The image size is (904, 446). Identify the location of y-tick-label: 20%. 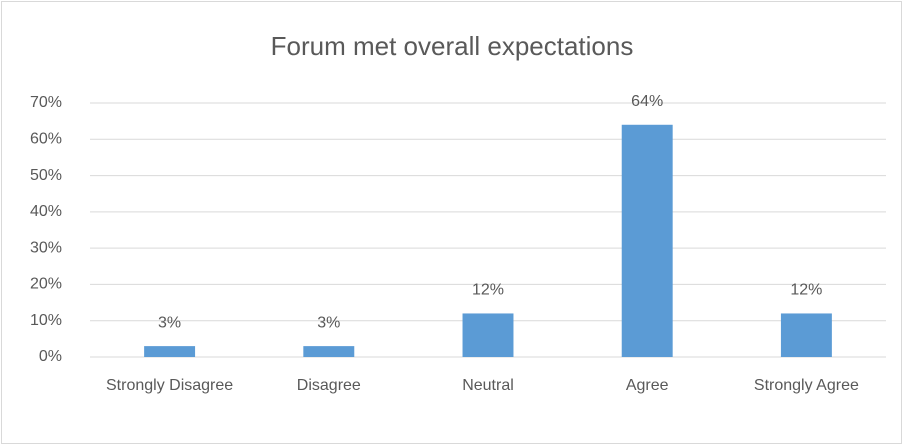
(46, 284).